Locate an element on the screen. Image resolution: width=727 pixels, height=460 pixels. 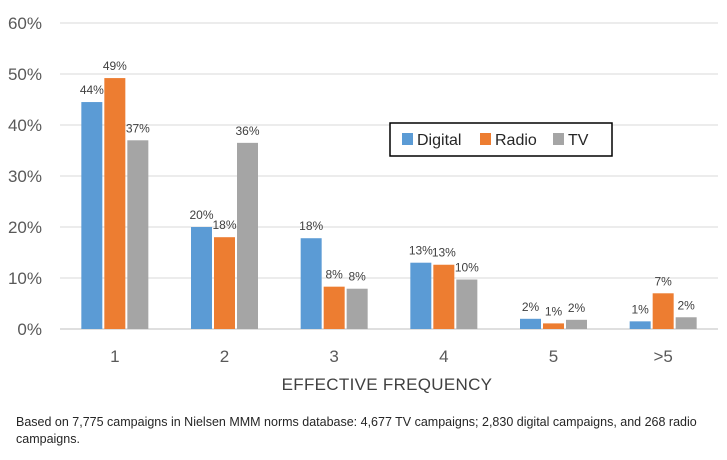
data-label-digital-5: 2% is located at coordinates (531, 307).